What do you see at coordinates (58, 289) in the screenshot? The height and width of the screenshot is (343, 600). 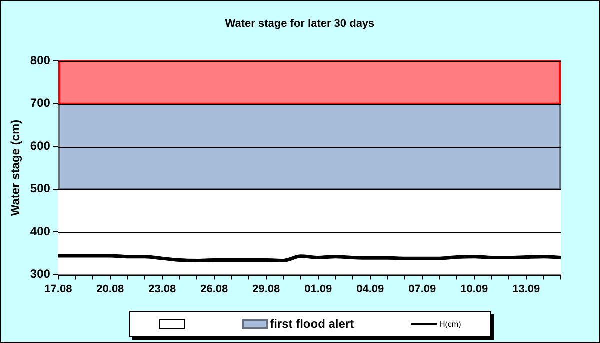 I see `x-tick-label: 17.08` at bounding box center [58, 289].